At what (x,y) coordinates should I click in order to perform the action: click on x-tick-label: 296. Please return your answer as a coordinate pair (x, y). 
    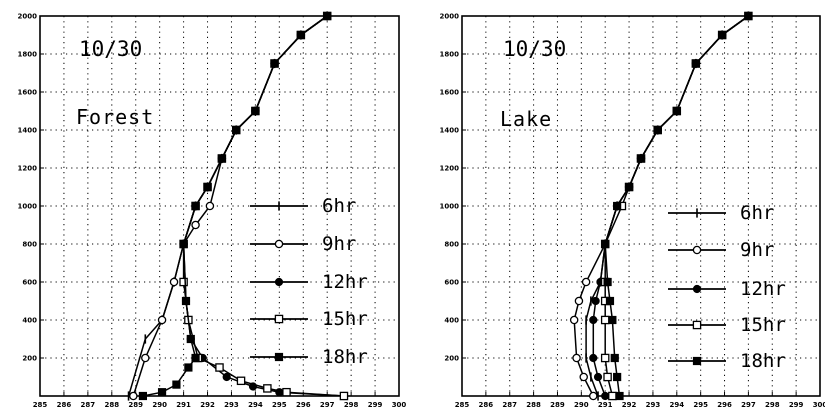
    Looking at the image, I should click on (724, 405).